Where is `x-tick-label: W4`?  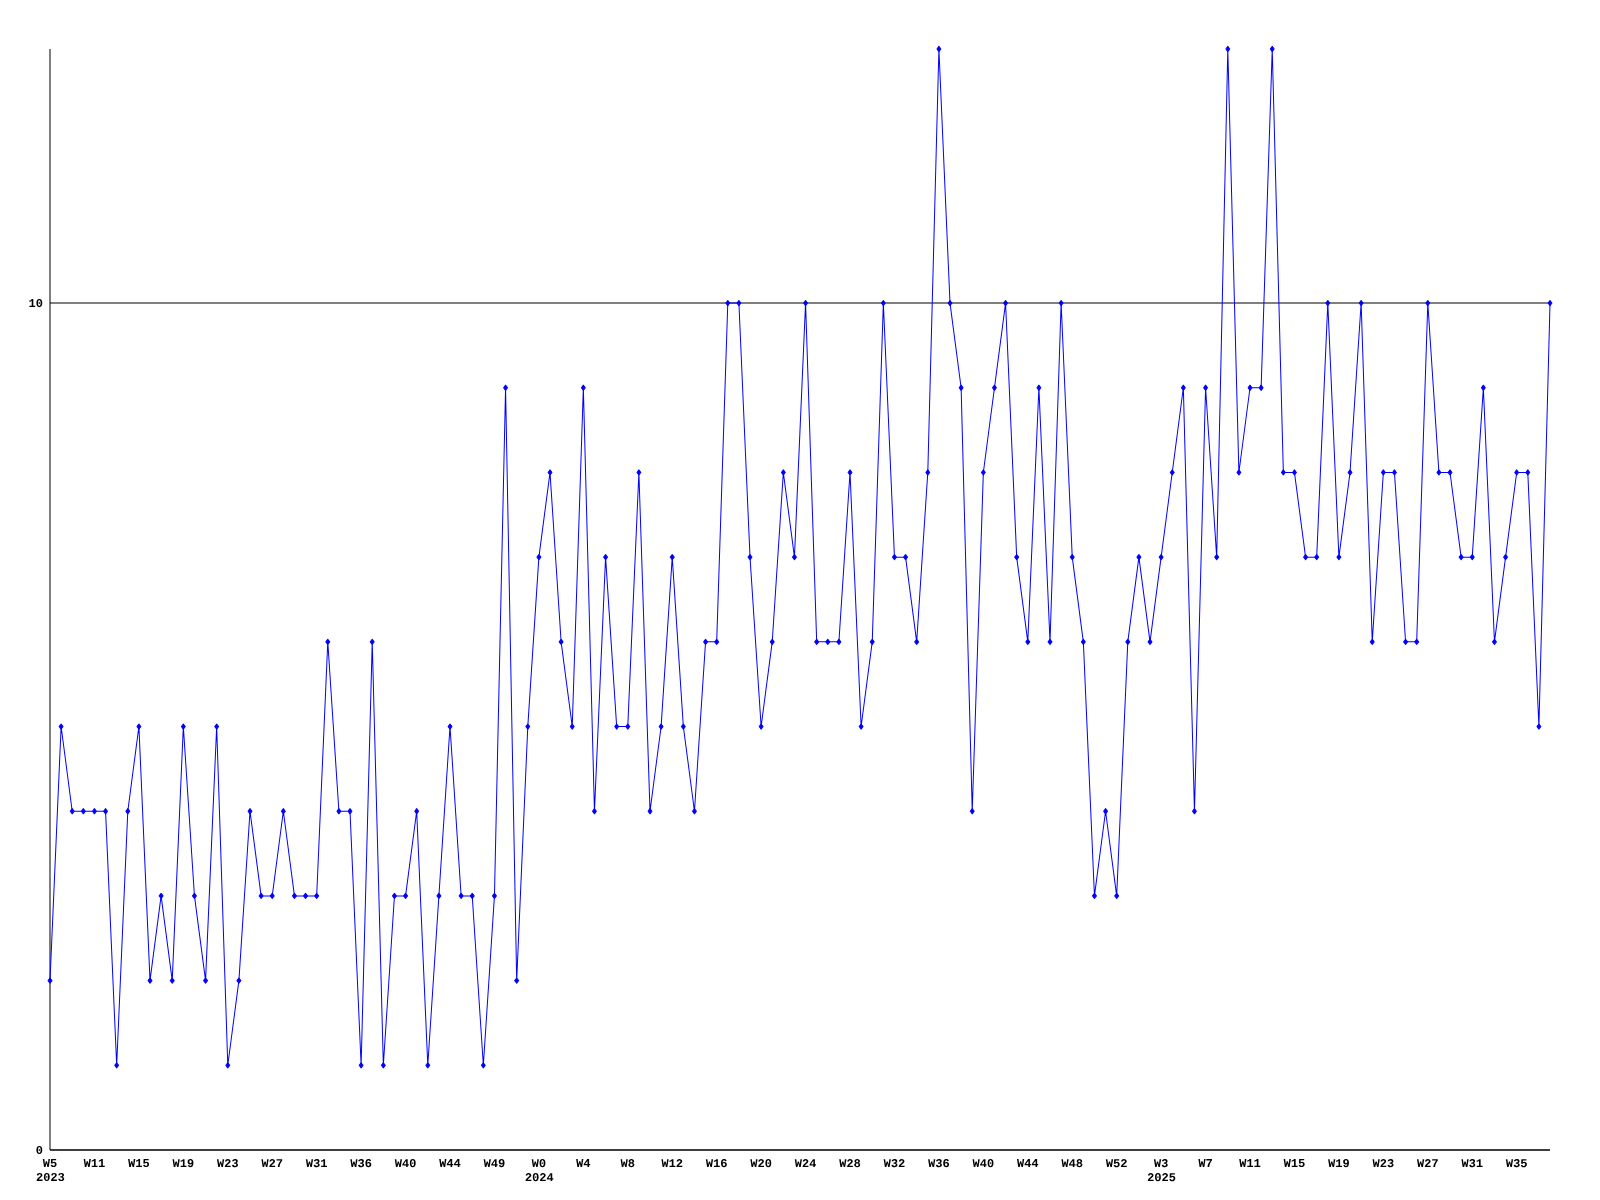 x-tick-label: W4 is located at coordinates (583, 1163).